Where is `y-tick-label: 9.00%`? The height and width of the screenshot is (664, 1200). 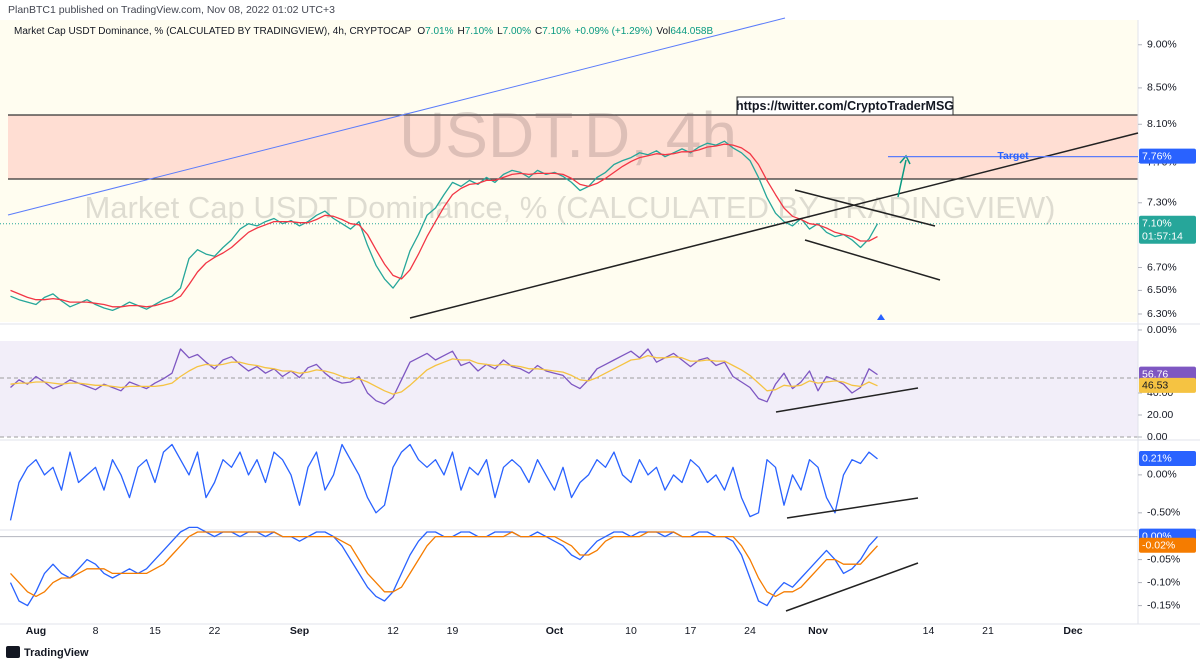
y-tick-label: 9.00% is located at coordinates (1162, 45).